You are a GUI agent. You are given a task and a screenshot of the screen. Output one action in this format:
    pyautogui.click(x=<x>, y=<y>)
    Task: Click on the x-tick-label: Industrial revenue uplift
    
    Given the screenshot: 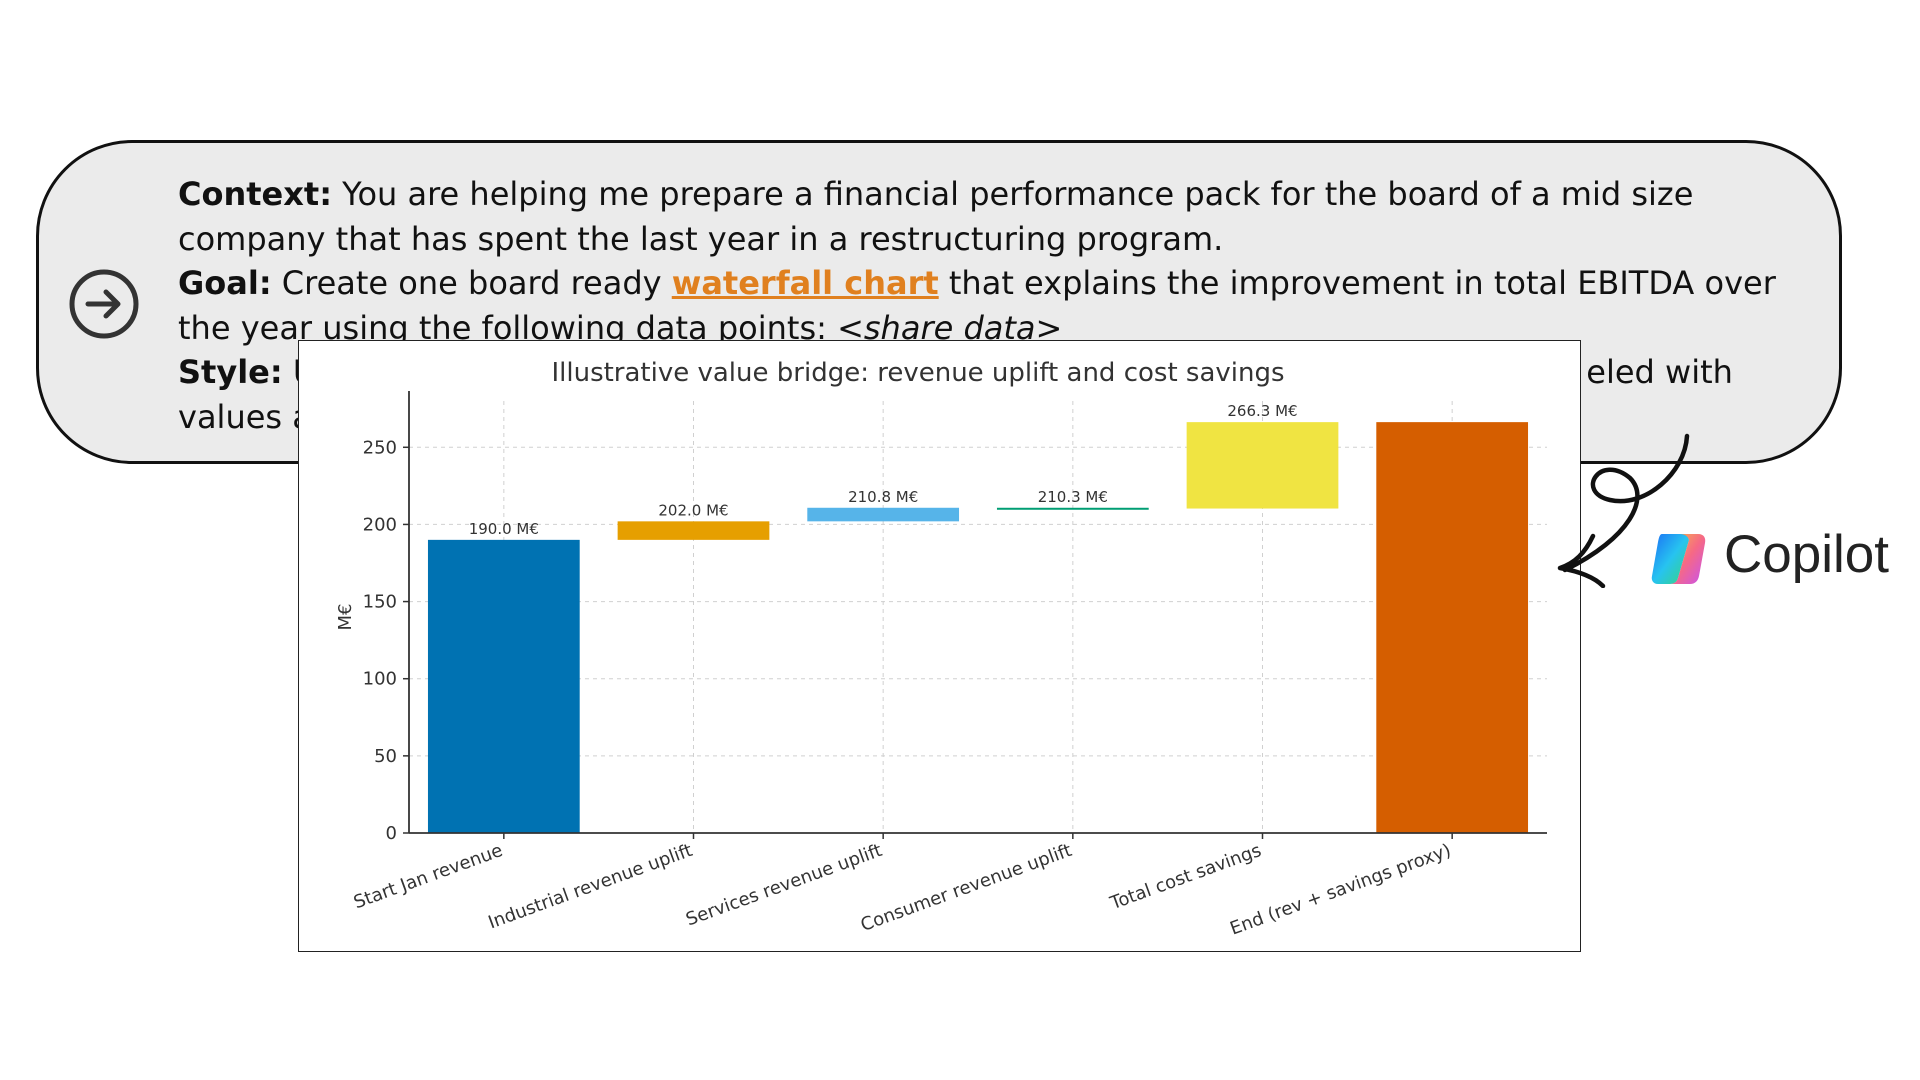 What is the action you would take?
    pyautogui.click(x=591, y=886)
    